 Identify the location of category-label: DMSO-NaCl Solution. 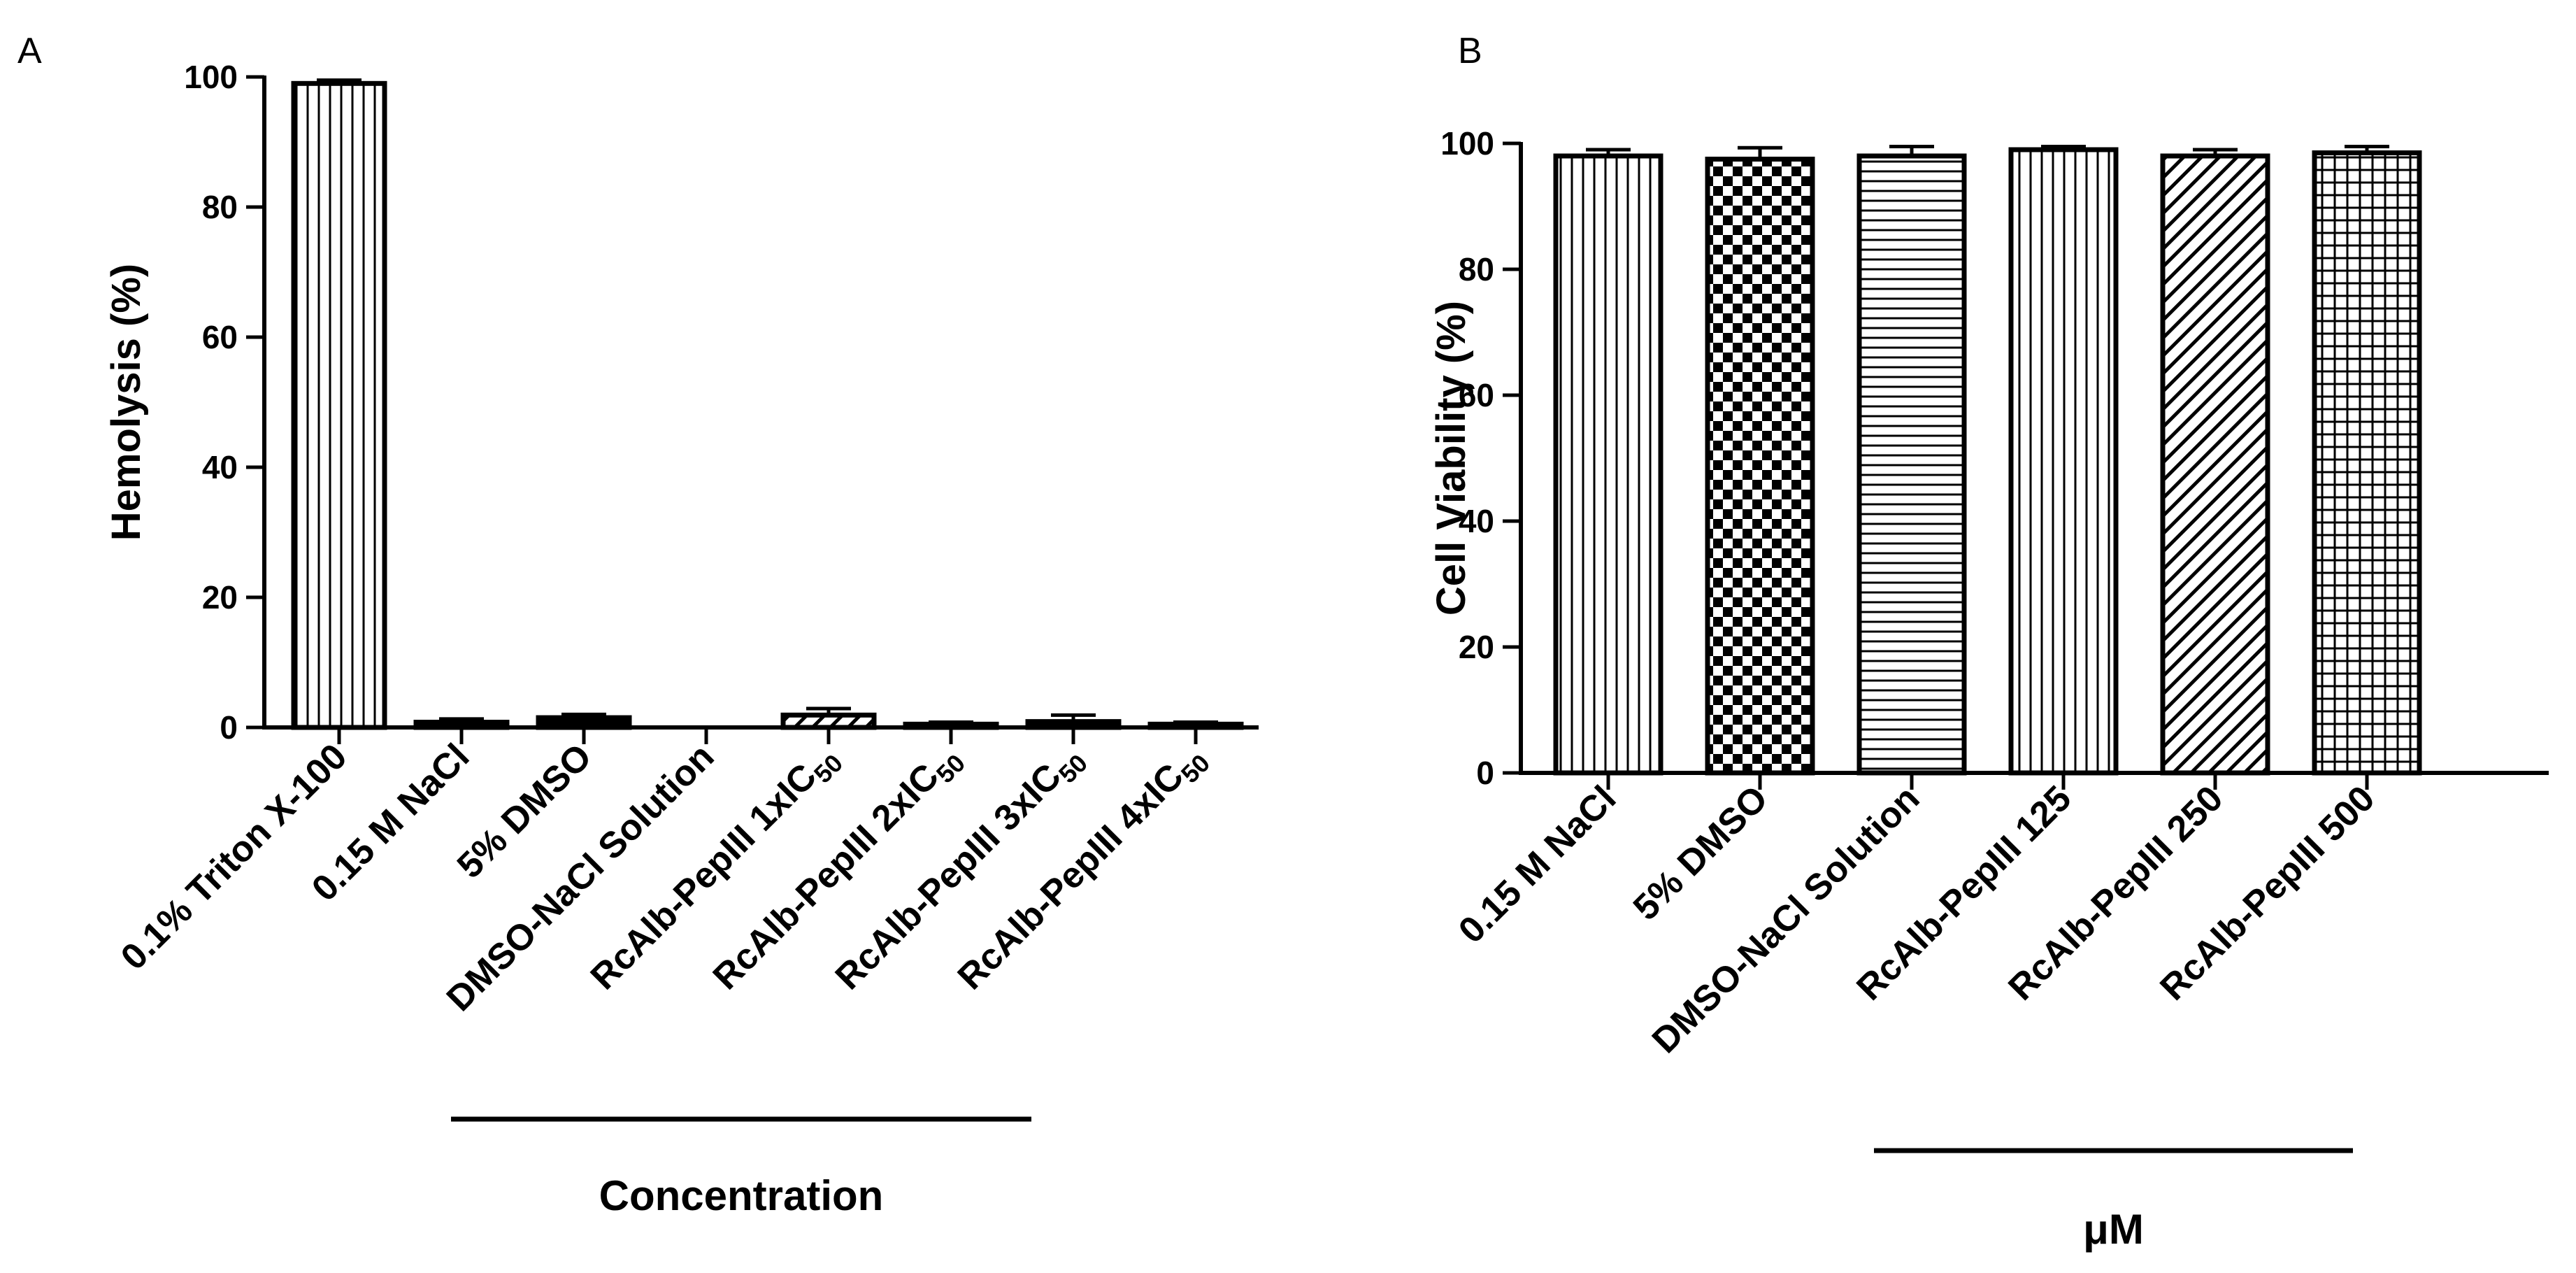
(1786, 919).